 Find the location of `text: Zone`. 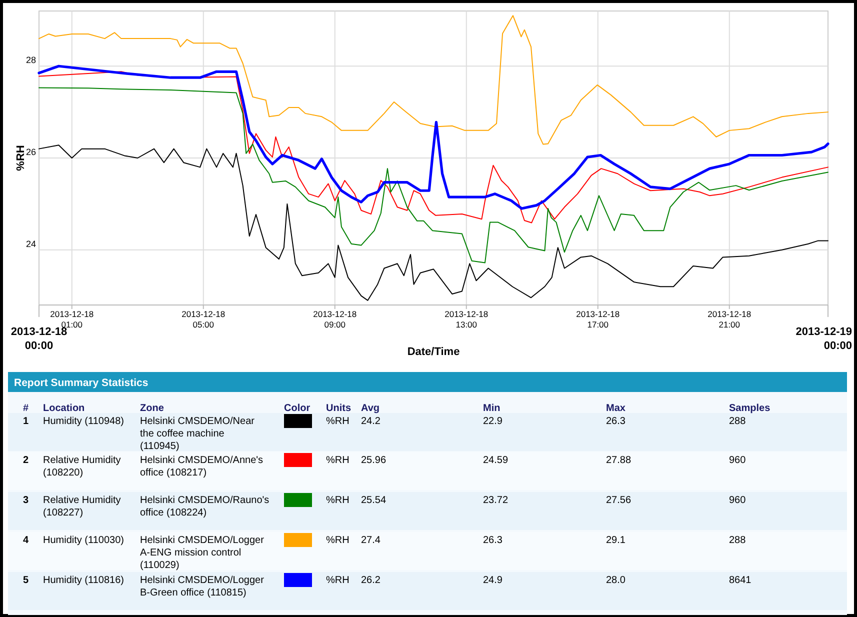

text: Zone is located at coordinates (152, 408).